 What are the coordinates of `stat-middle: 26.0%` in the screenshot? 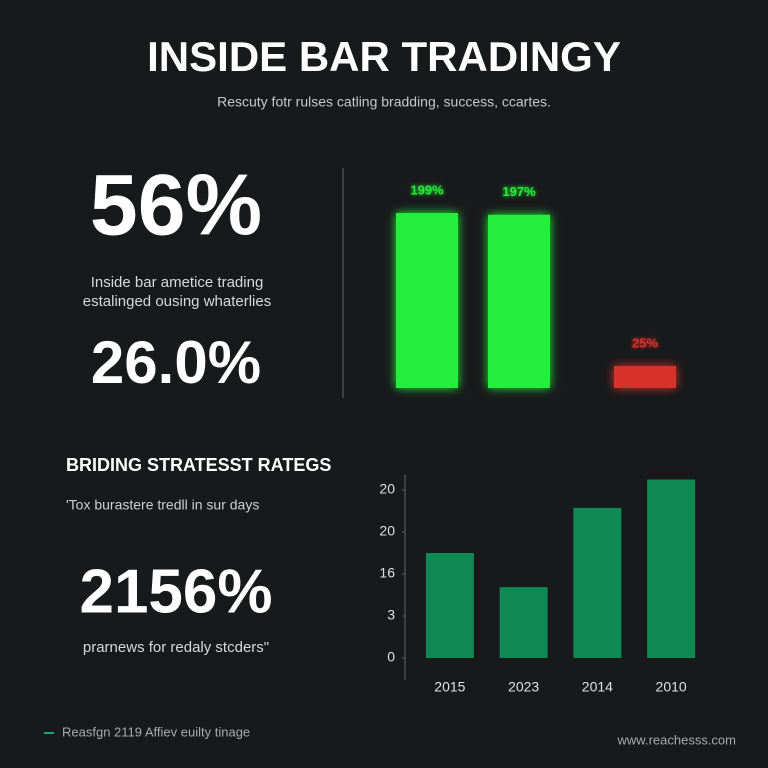 It's located at (176, 362).